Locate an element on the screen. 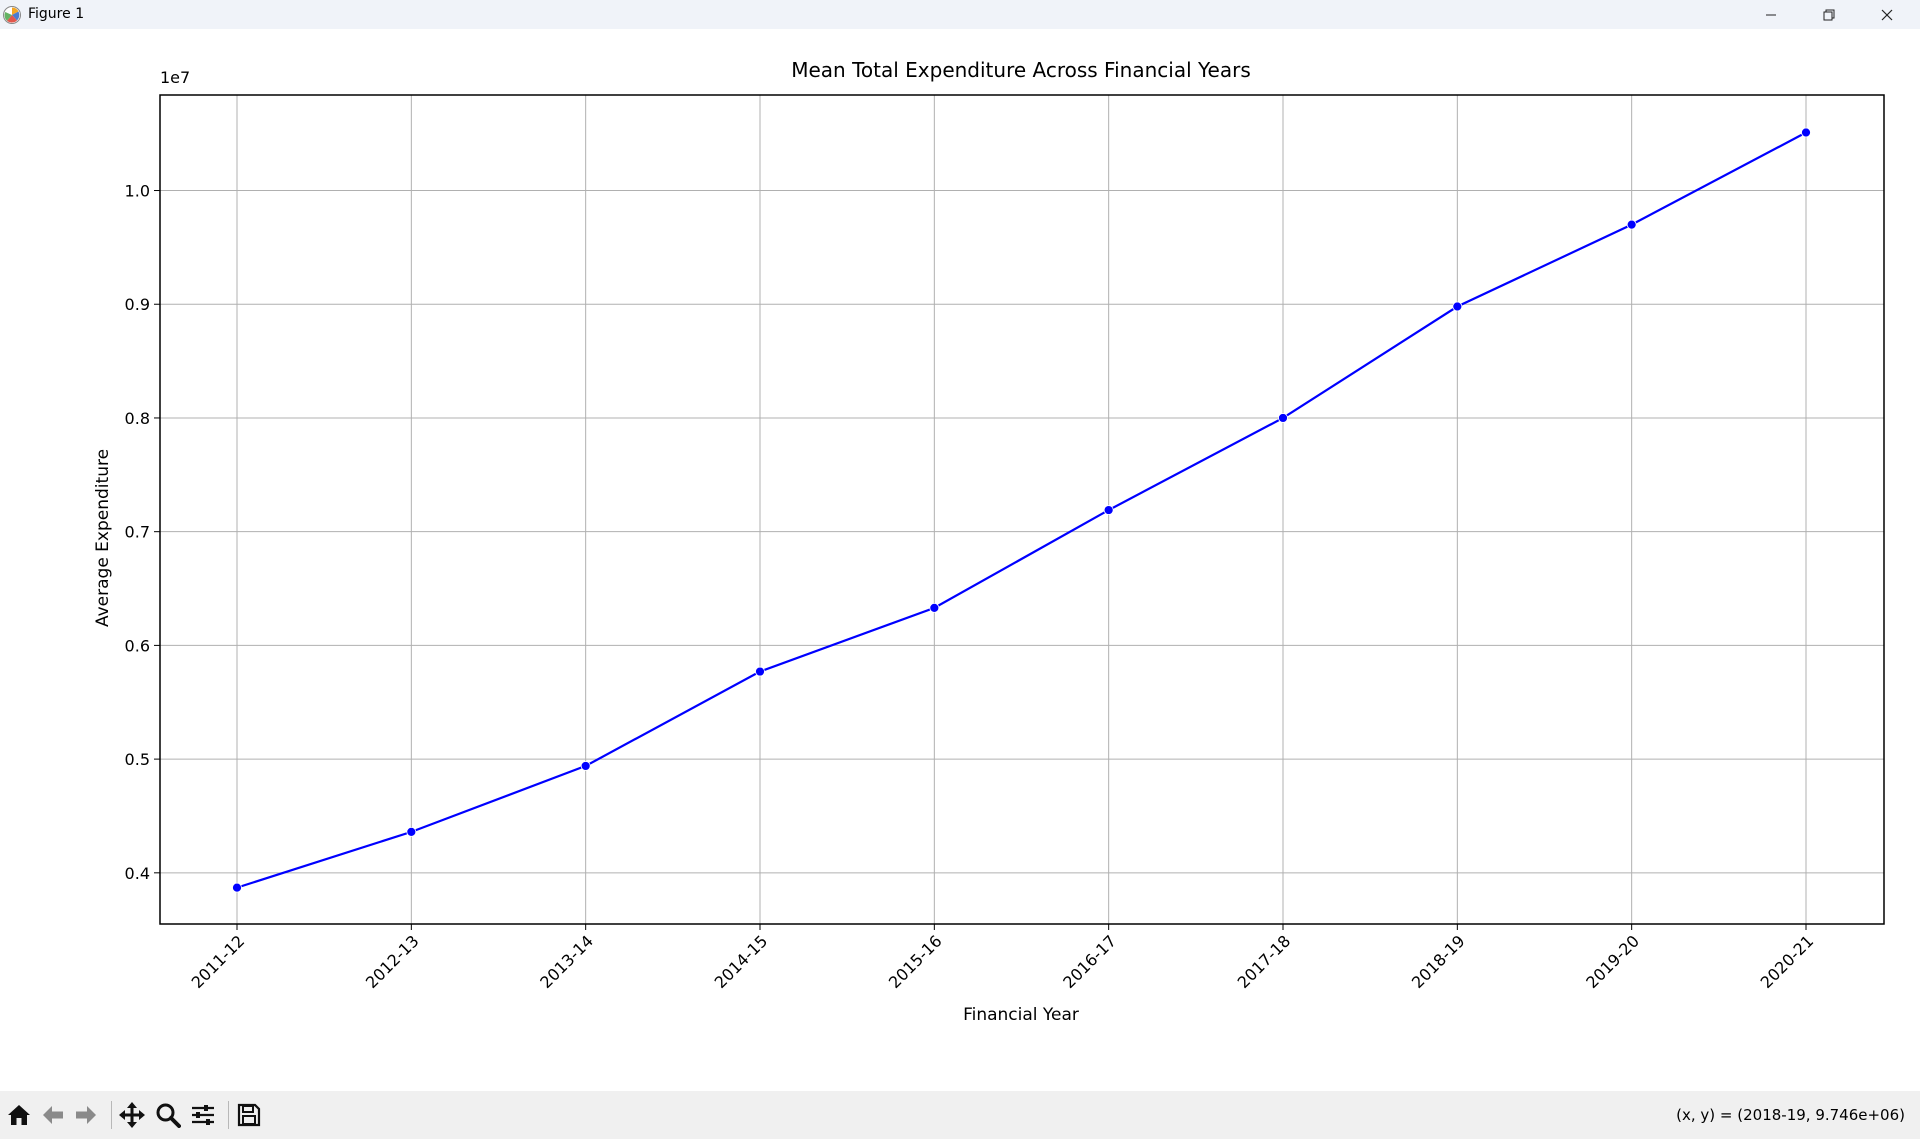  back-icon is located at coordinates (53, 1115).